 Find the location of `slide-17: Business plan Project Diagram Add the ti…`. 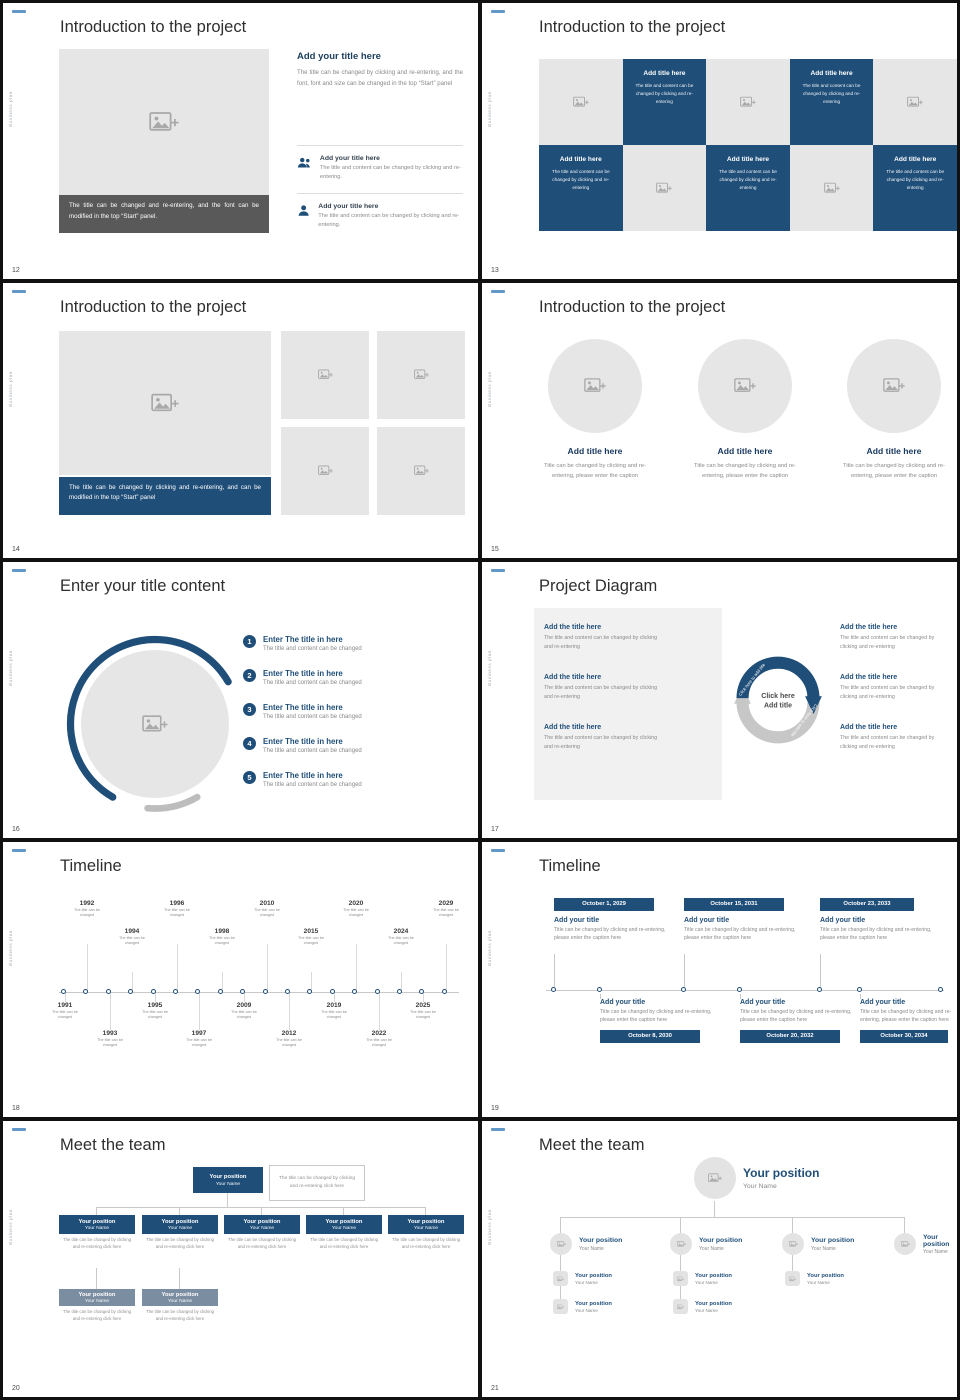

slide-17: Business plan Project Diagram Add the ti… is located at coordinates (719, 700).